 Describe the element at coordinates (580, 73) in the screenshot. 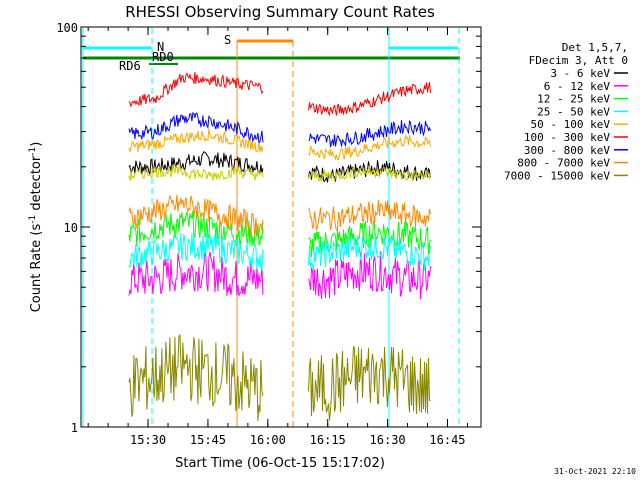

I see `legend-item-0: 3 - 6 keV` at that location.